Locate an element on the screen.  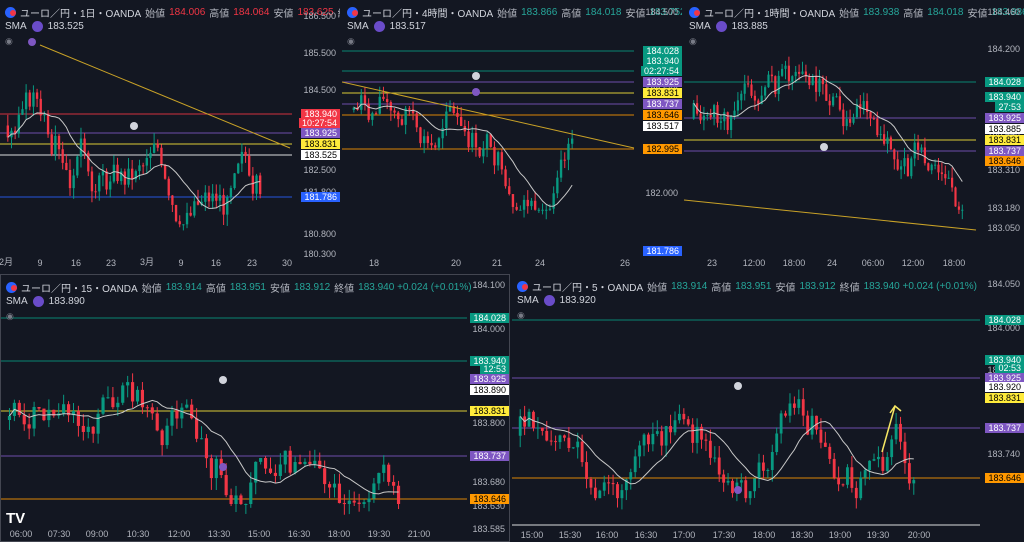
price-level-badge: 183.940 is located at coordinates (1004, 97).